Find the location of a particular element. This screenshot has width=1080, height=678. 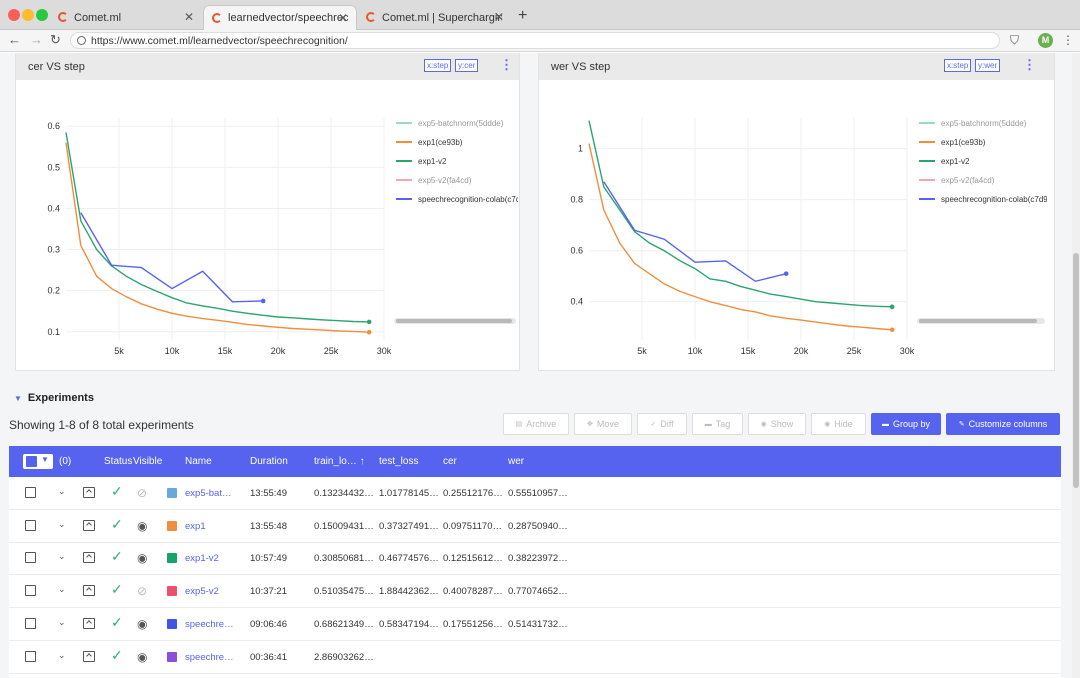

column-header-wer: wer is located at coordinates (516, 461).